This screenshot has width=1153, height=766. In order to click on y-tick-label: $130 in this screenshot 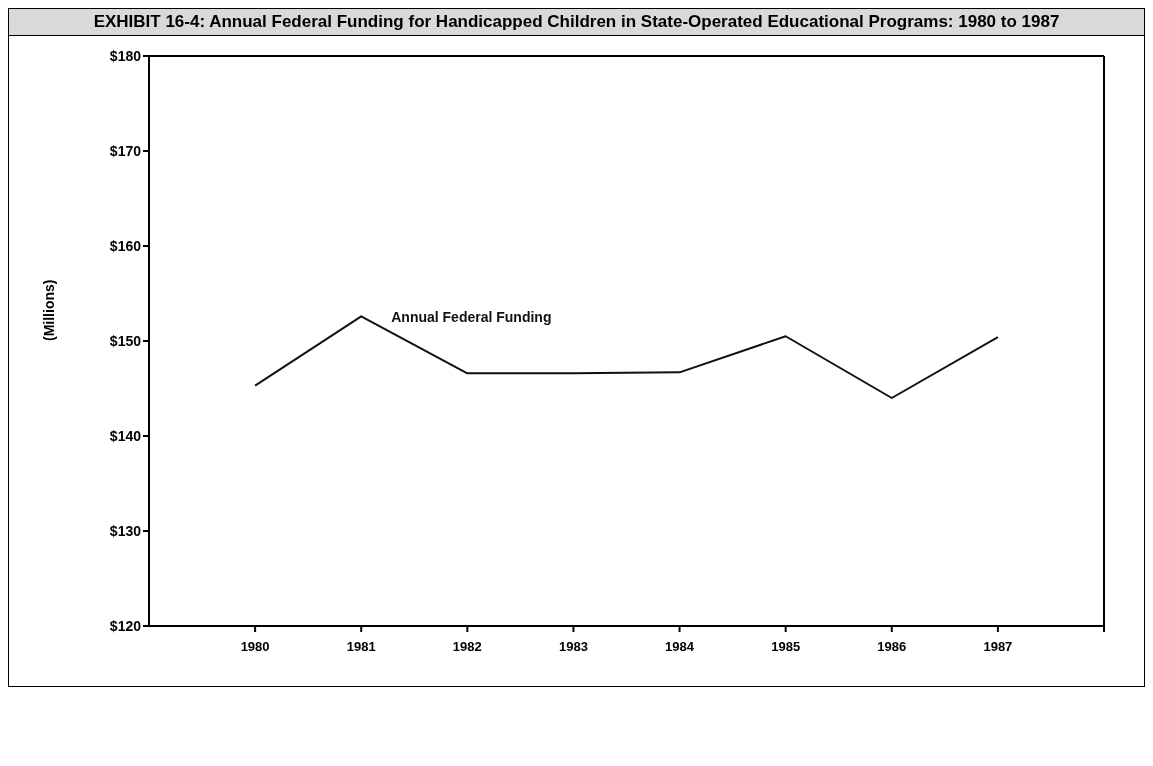, I will do `click(125, 530)`.